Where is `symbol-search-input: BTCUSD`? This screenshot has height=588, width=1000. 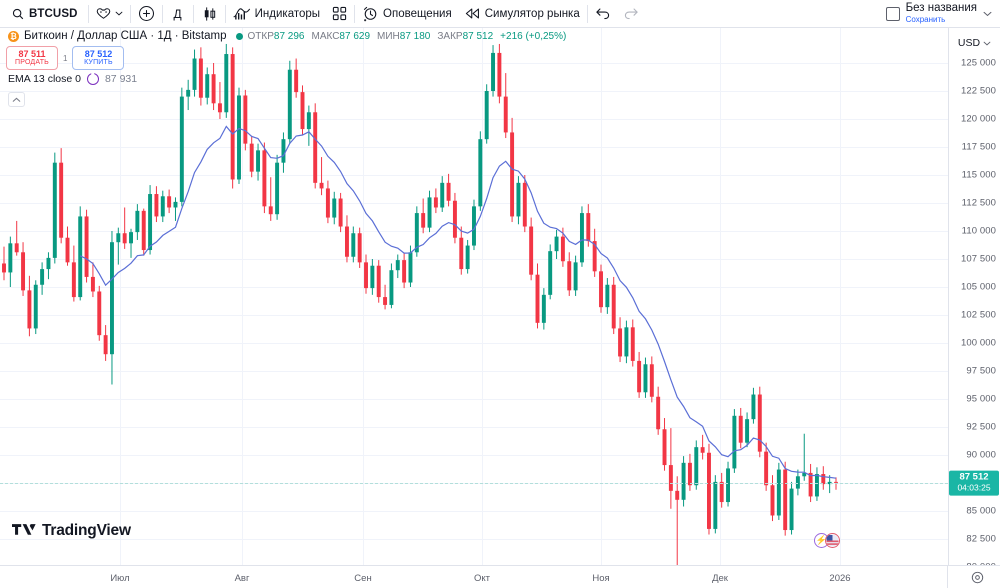
symbol-search-input: BTCUSD is located at coordinates (46, 14).